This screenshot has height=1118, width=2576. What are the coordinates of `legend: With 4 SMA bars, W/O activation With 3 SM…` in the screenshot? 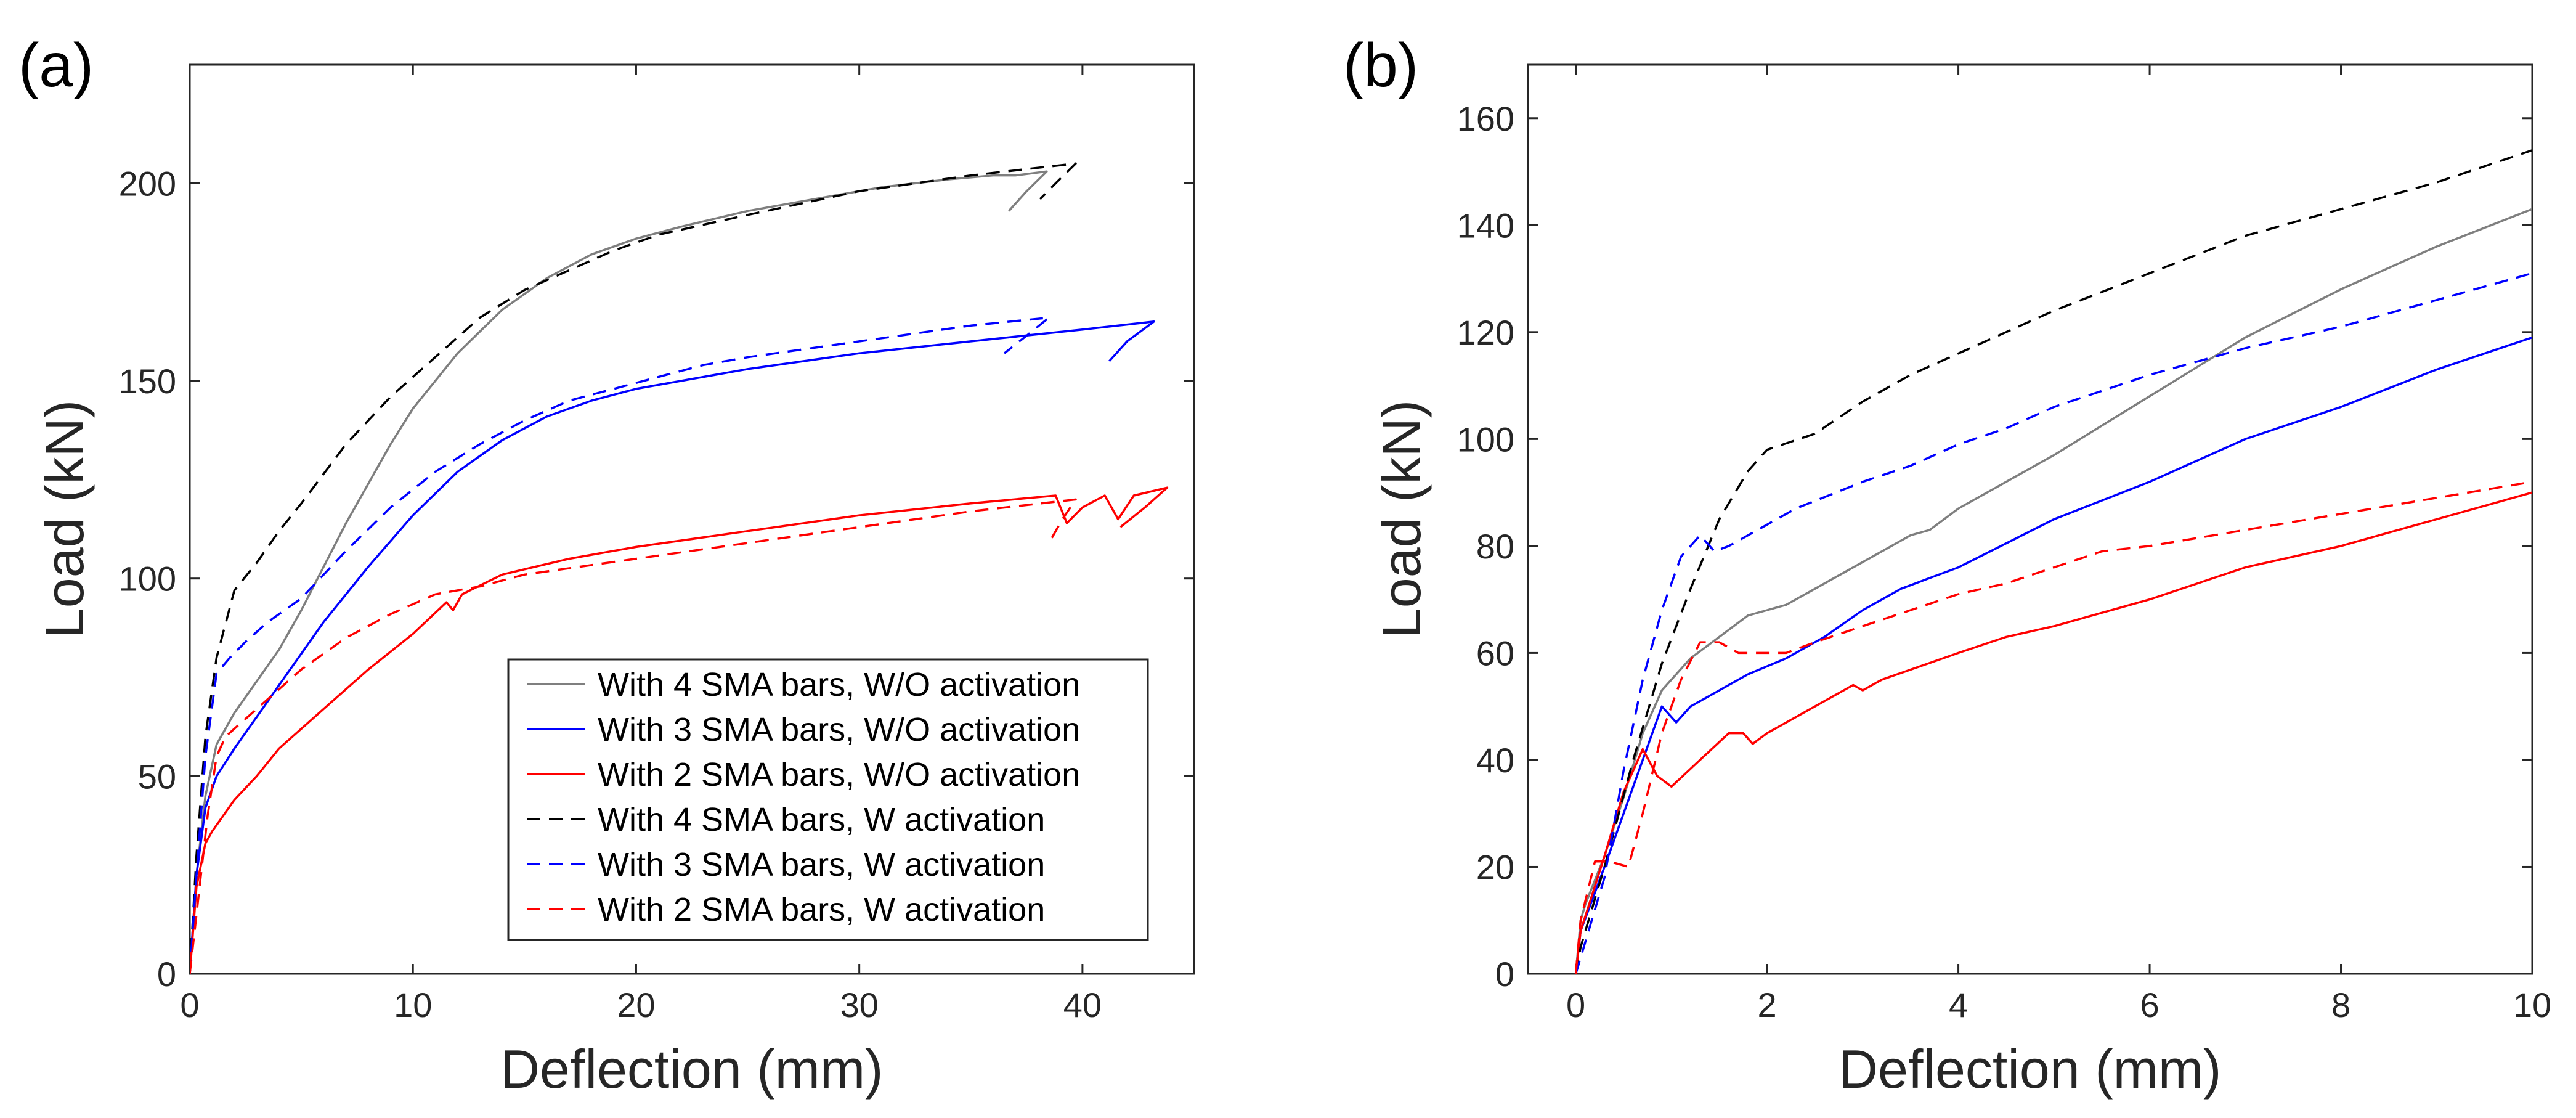 It's located at (828, 799).